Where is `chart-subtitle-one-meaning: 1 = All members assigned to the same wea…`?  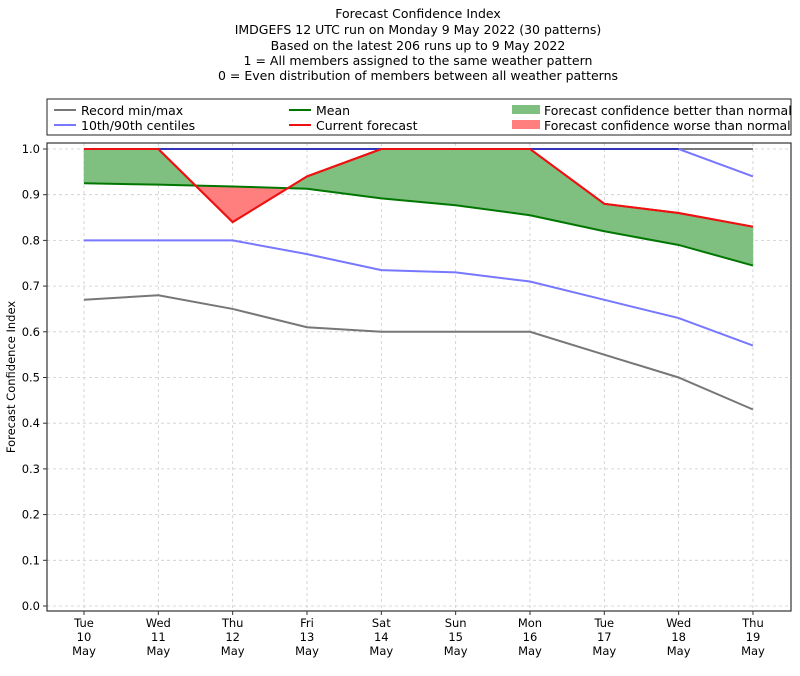
chart-subtitle-one-meaning: 1 = All members assigned to the same wea… is located at coordinates (418, 60).